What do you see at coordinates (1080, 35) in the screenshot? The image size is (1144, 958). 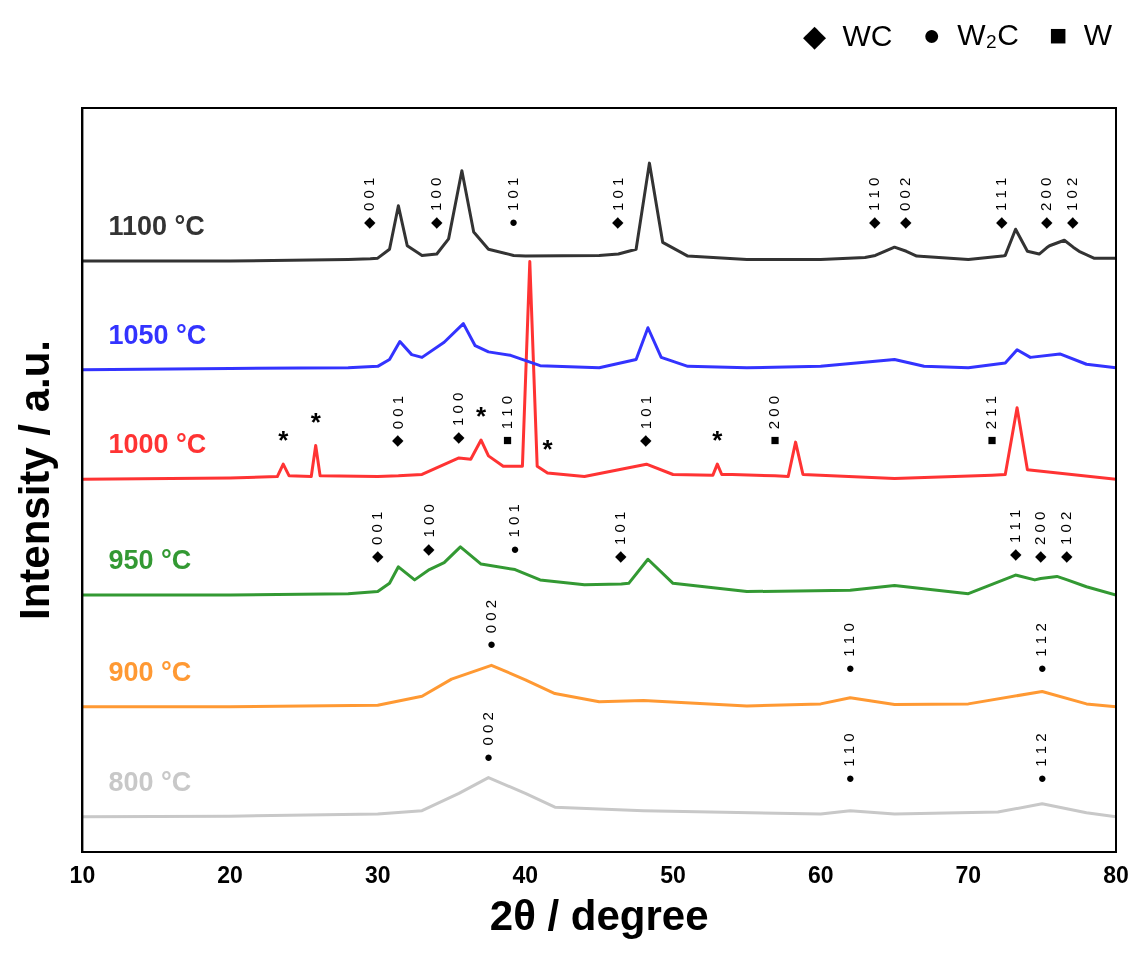 I see `text: ■ W` at bounding box center [1080, 35].